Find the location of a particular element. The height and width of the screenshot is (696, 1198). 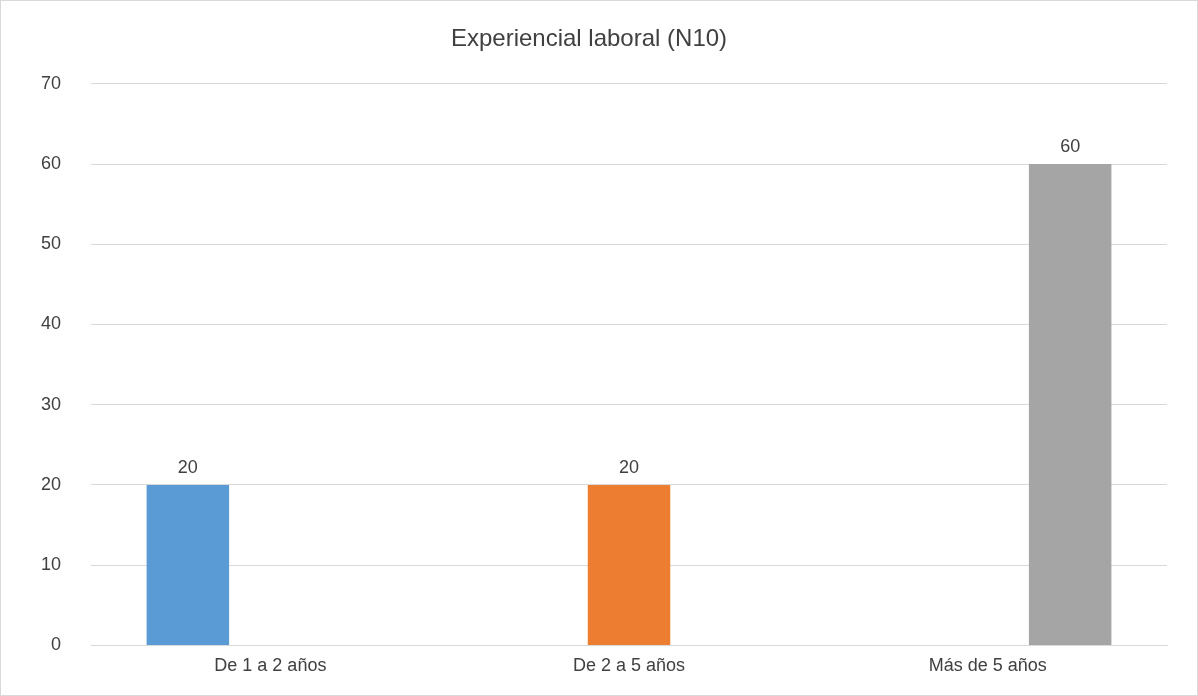

y-tick-label: 10 is located at coordinates (51, 564).